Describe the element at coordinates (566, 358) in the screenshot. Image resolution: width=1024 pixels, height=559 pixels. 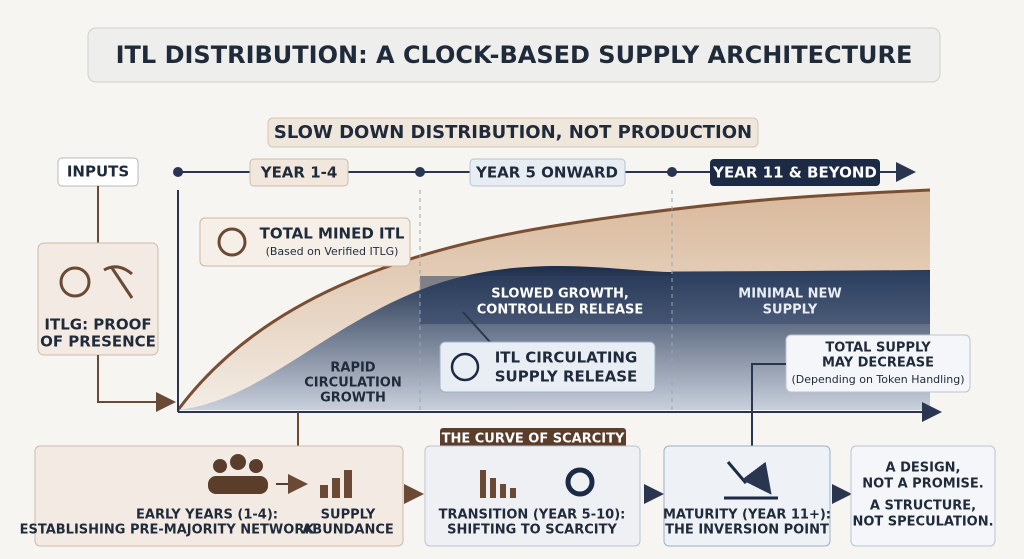
I see `callout-title: ITL CIRCULATING` at that location.